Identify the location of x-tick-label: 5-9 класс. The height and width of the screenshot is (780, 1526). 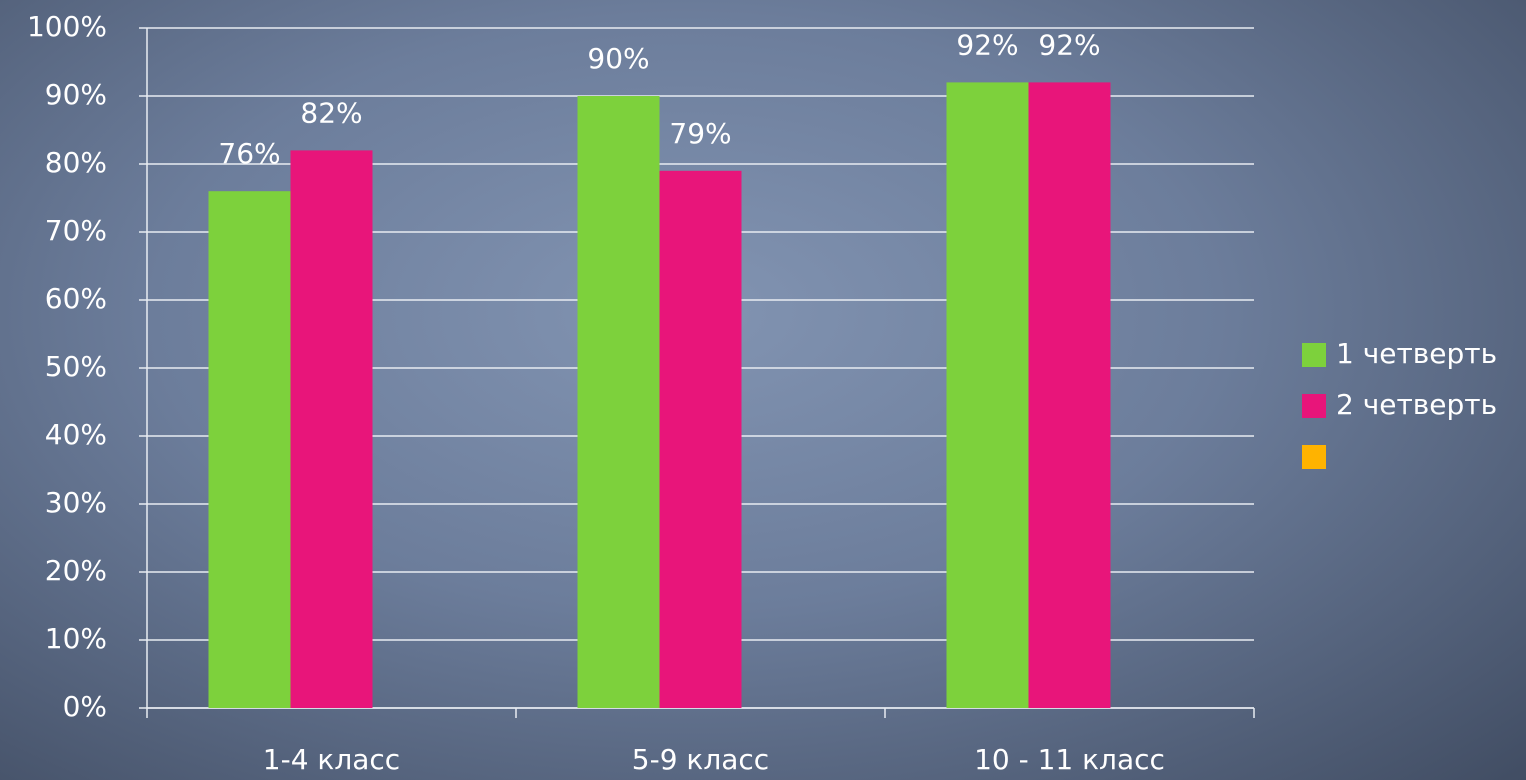
(700, 759).